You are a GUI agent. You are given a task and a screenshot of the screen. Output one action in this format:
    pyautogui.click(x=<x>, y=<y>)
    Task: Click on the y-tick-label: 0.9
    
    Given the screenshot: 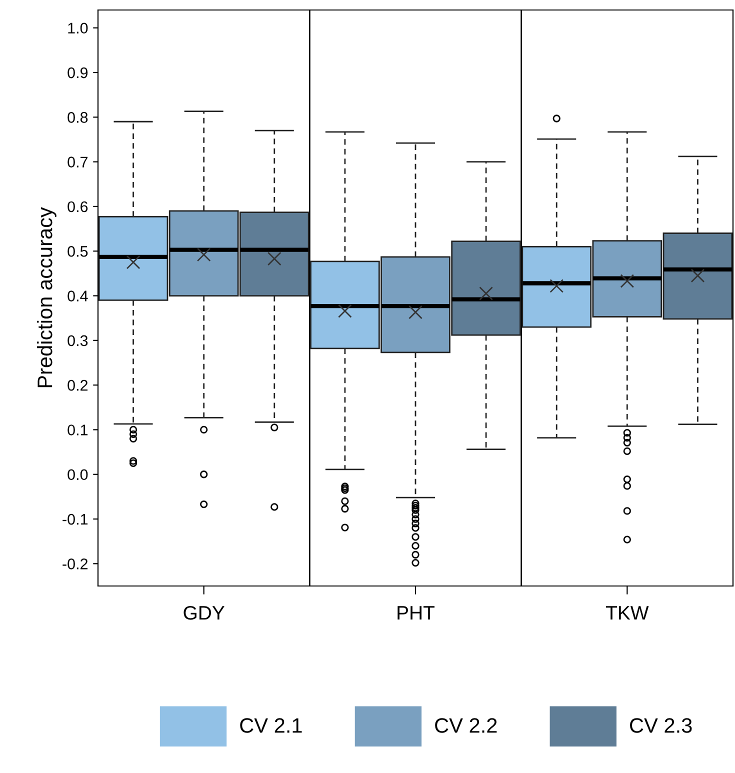 What is the action you would take?
    pyautogui.click(x=78, y=72)
    